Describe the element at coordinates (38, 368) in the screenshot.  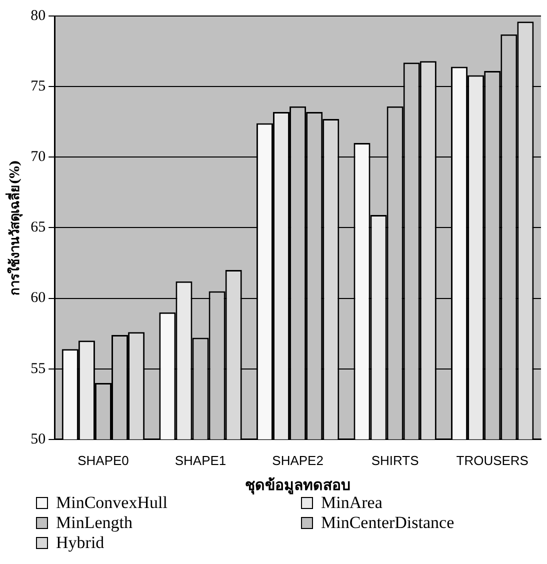
I see `y-tick-label: 55` at that location.